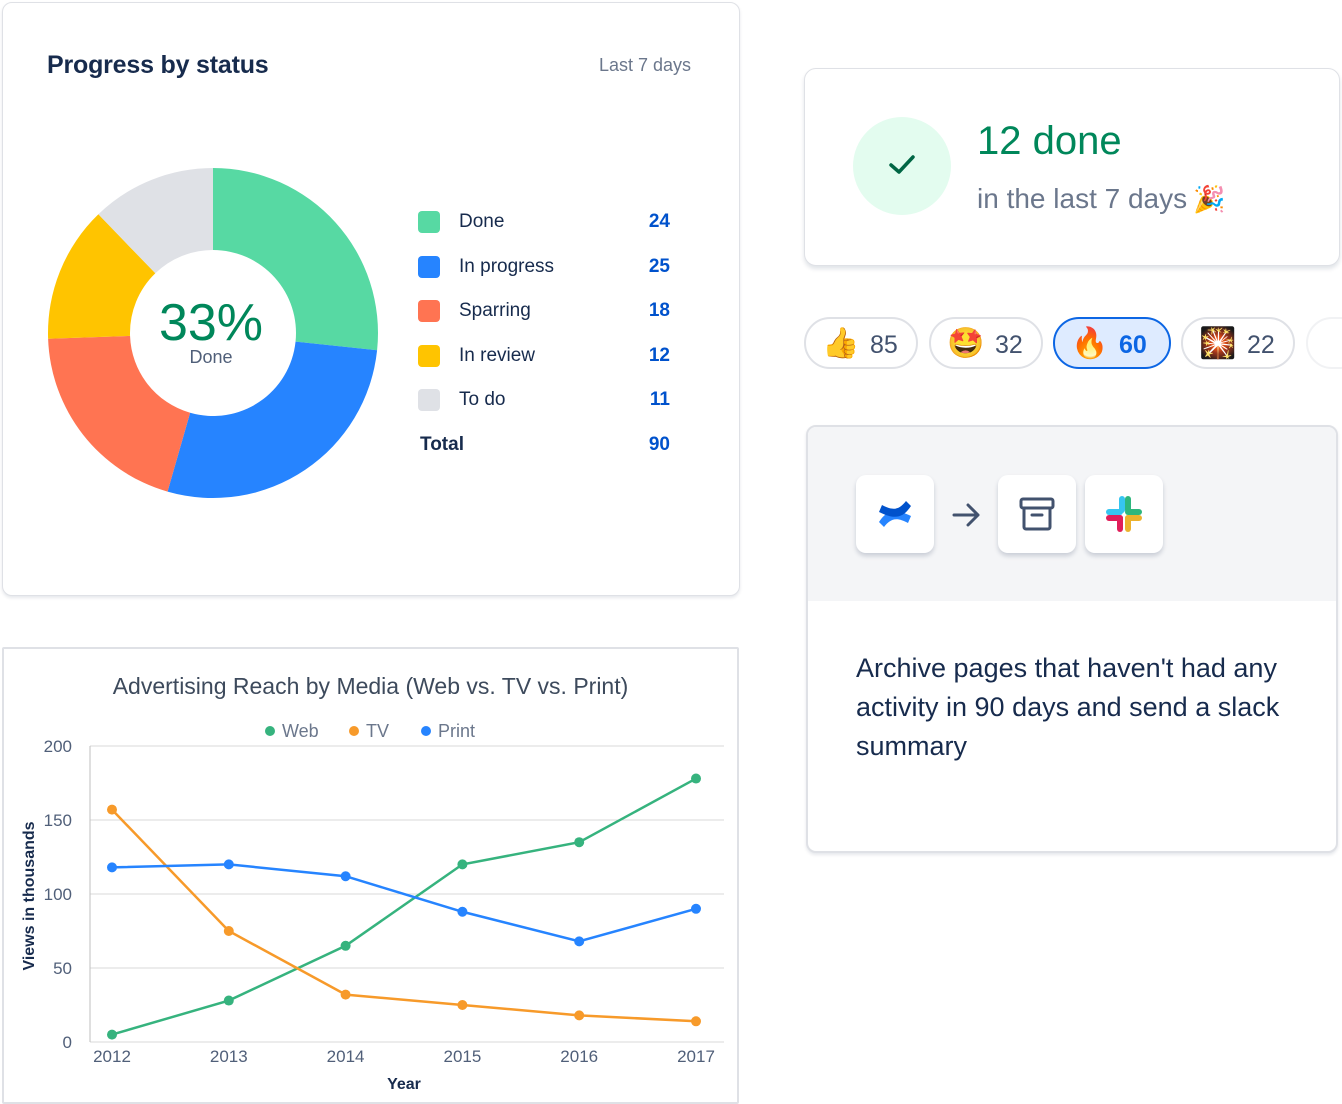 This screenshot has height=1104, width=1342. I want to click on series-line-print, so click(404, 903).